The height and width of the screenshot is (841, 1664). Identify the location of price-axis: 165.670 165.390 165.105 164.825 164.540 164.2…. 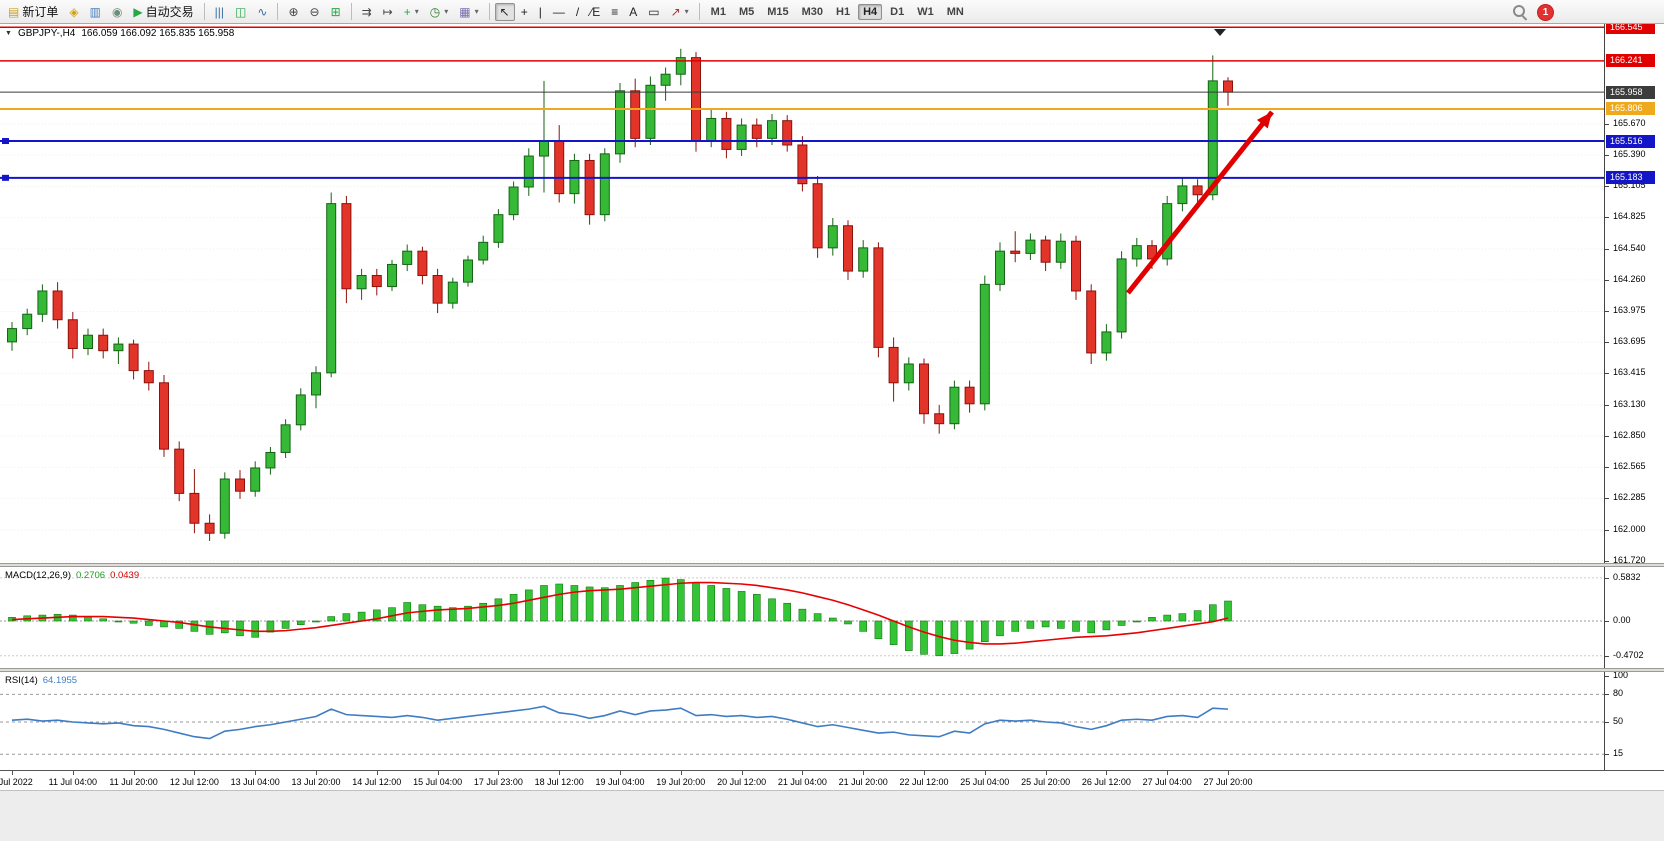
(1634, 397).